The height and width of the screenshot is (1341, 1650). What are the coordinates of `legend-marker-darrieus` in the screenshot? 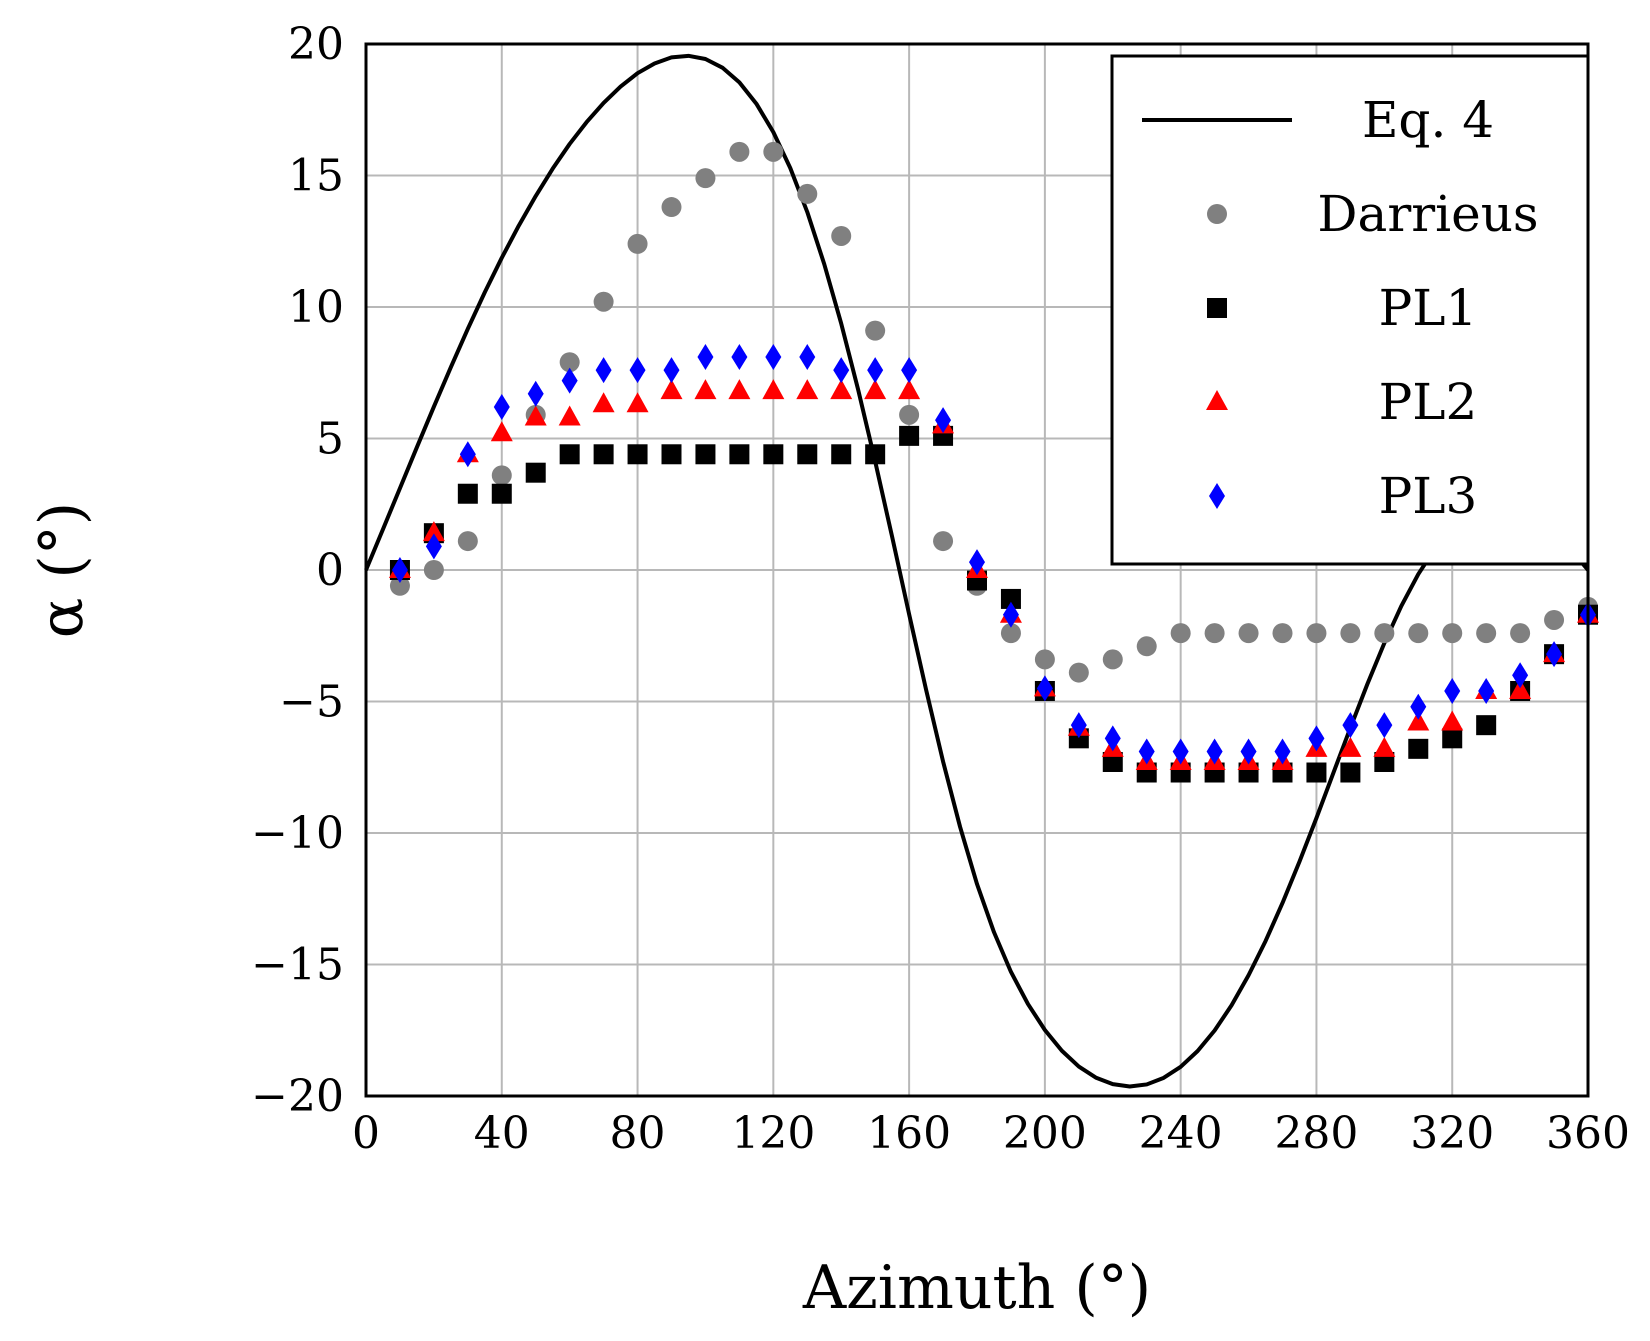 It's located at (1217, 214).